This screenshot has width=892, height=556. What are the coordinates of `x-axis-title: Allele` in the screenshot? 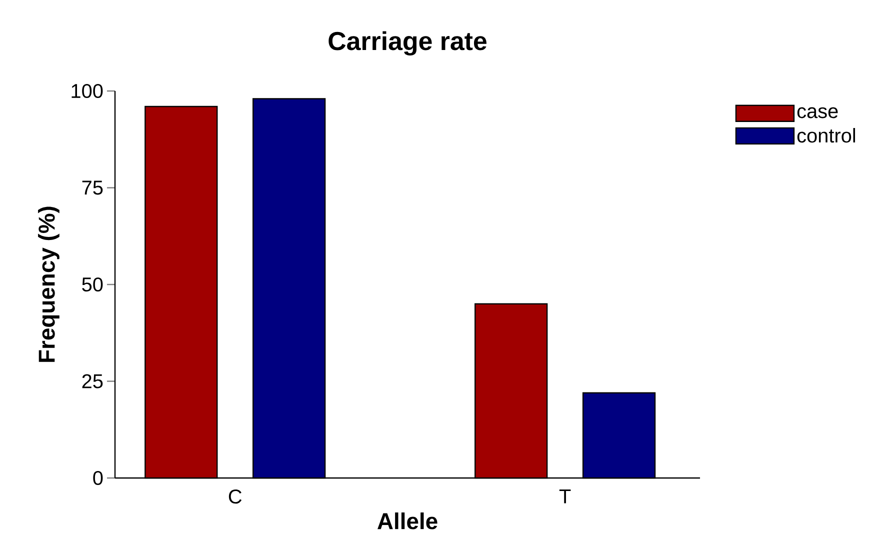 It's located at (408, 521).